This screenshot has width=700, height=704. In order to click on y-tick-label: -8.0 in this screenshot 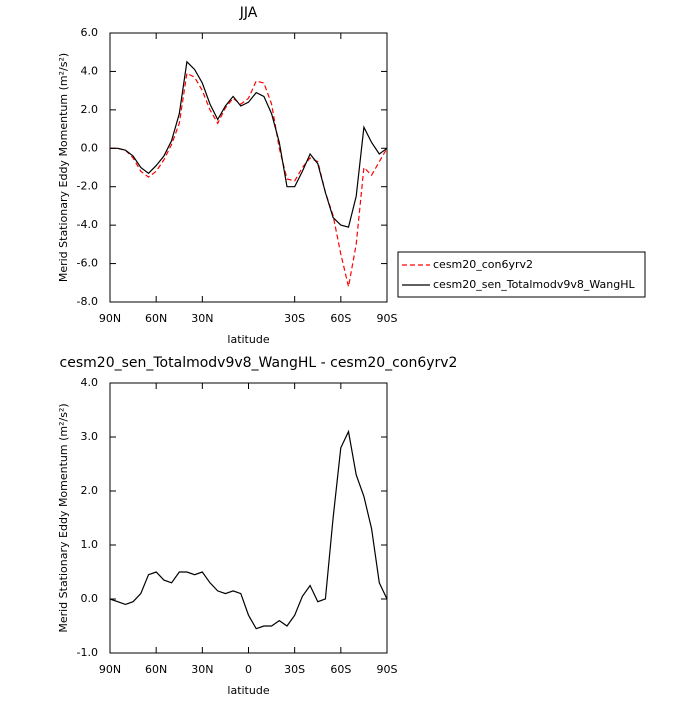, I will do `click(87, 301)`.